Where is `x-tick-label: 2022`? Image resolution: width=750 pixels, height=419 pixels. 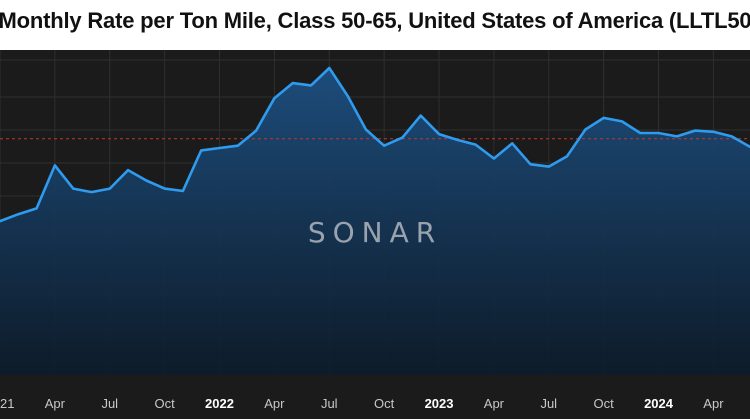 x-tick-label: 2022 is located at coordinates (219, 403).